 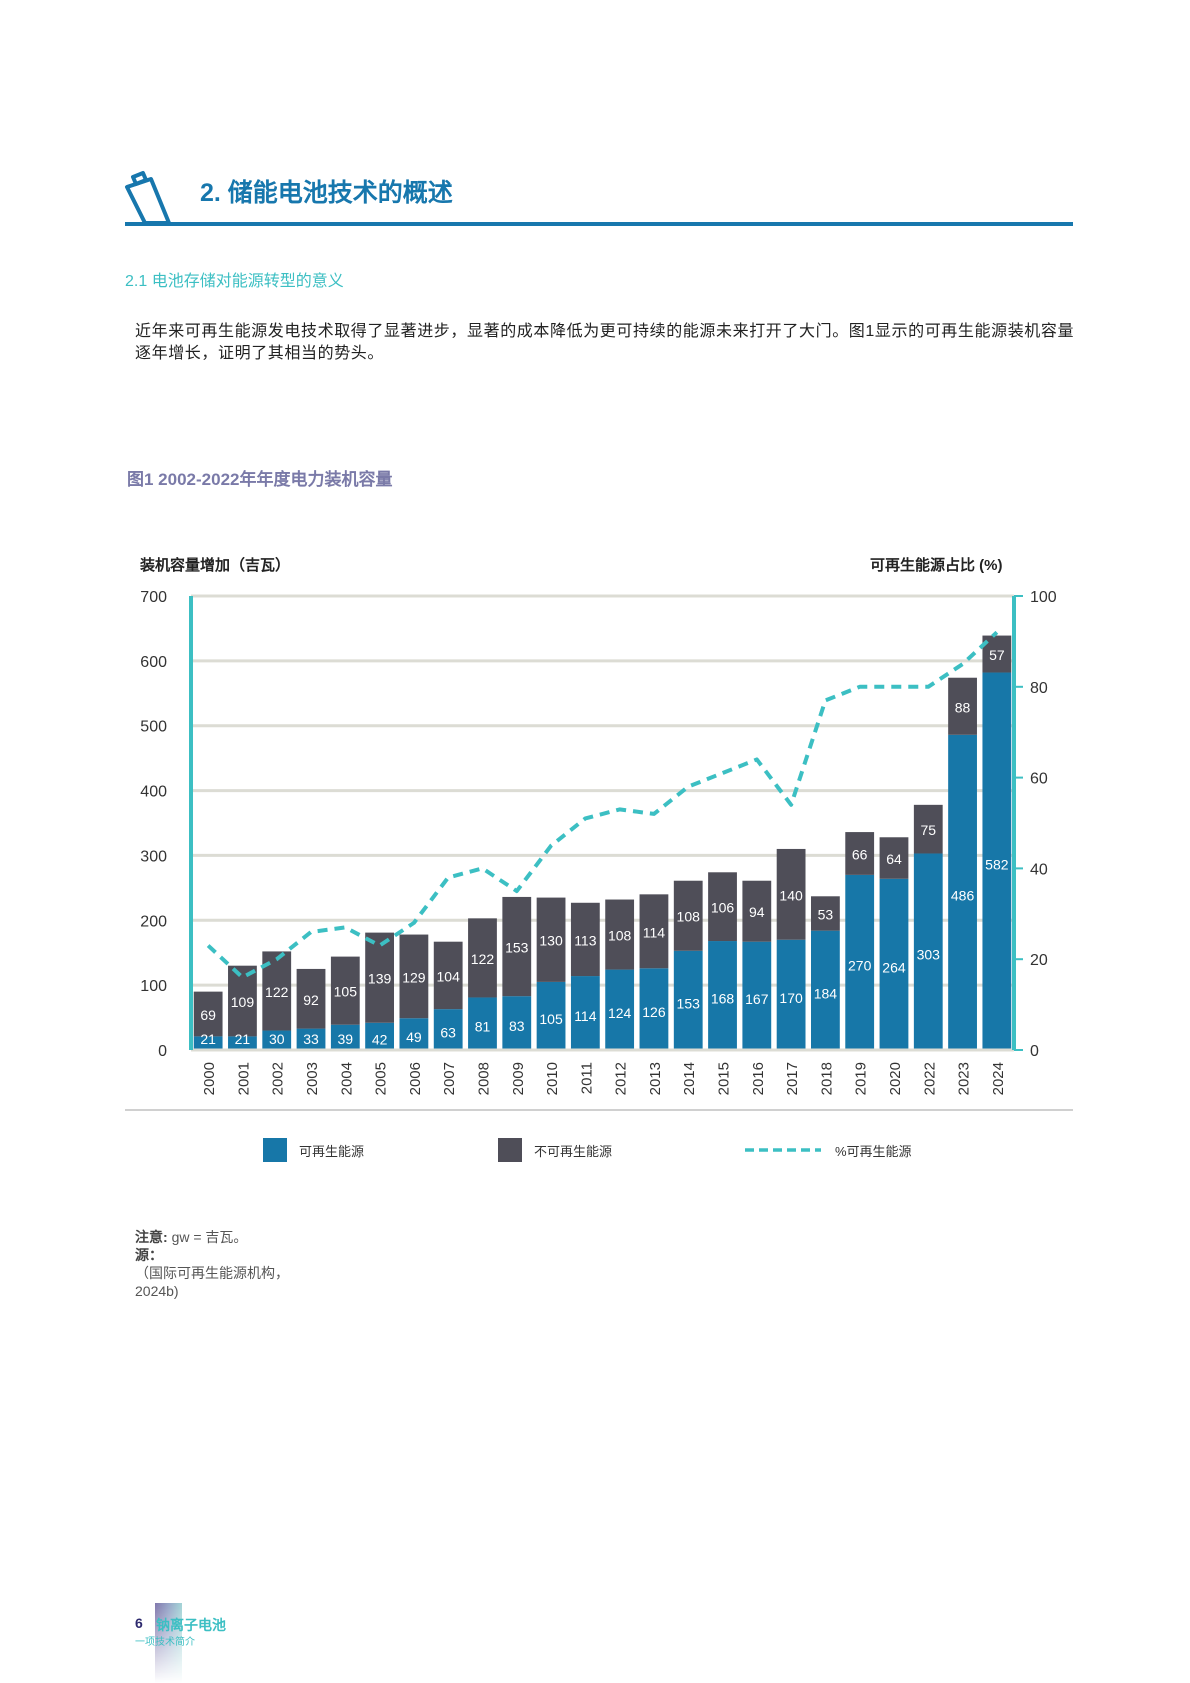 I want to click on legend-share: %可再生能源, so click(x=827, y=1150).